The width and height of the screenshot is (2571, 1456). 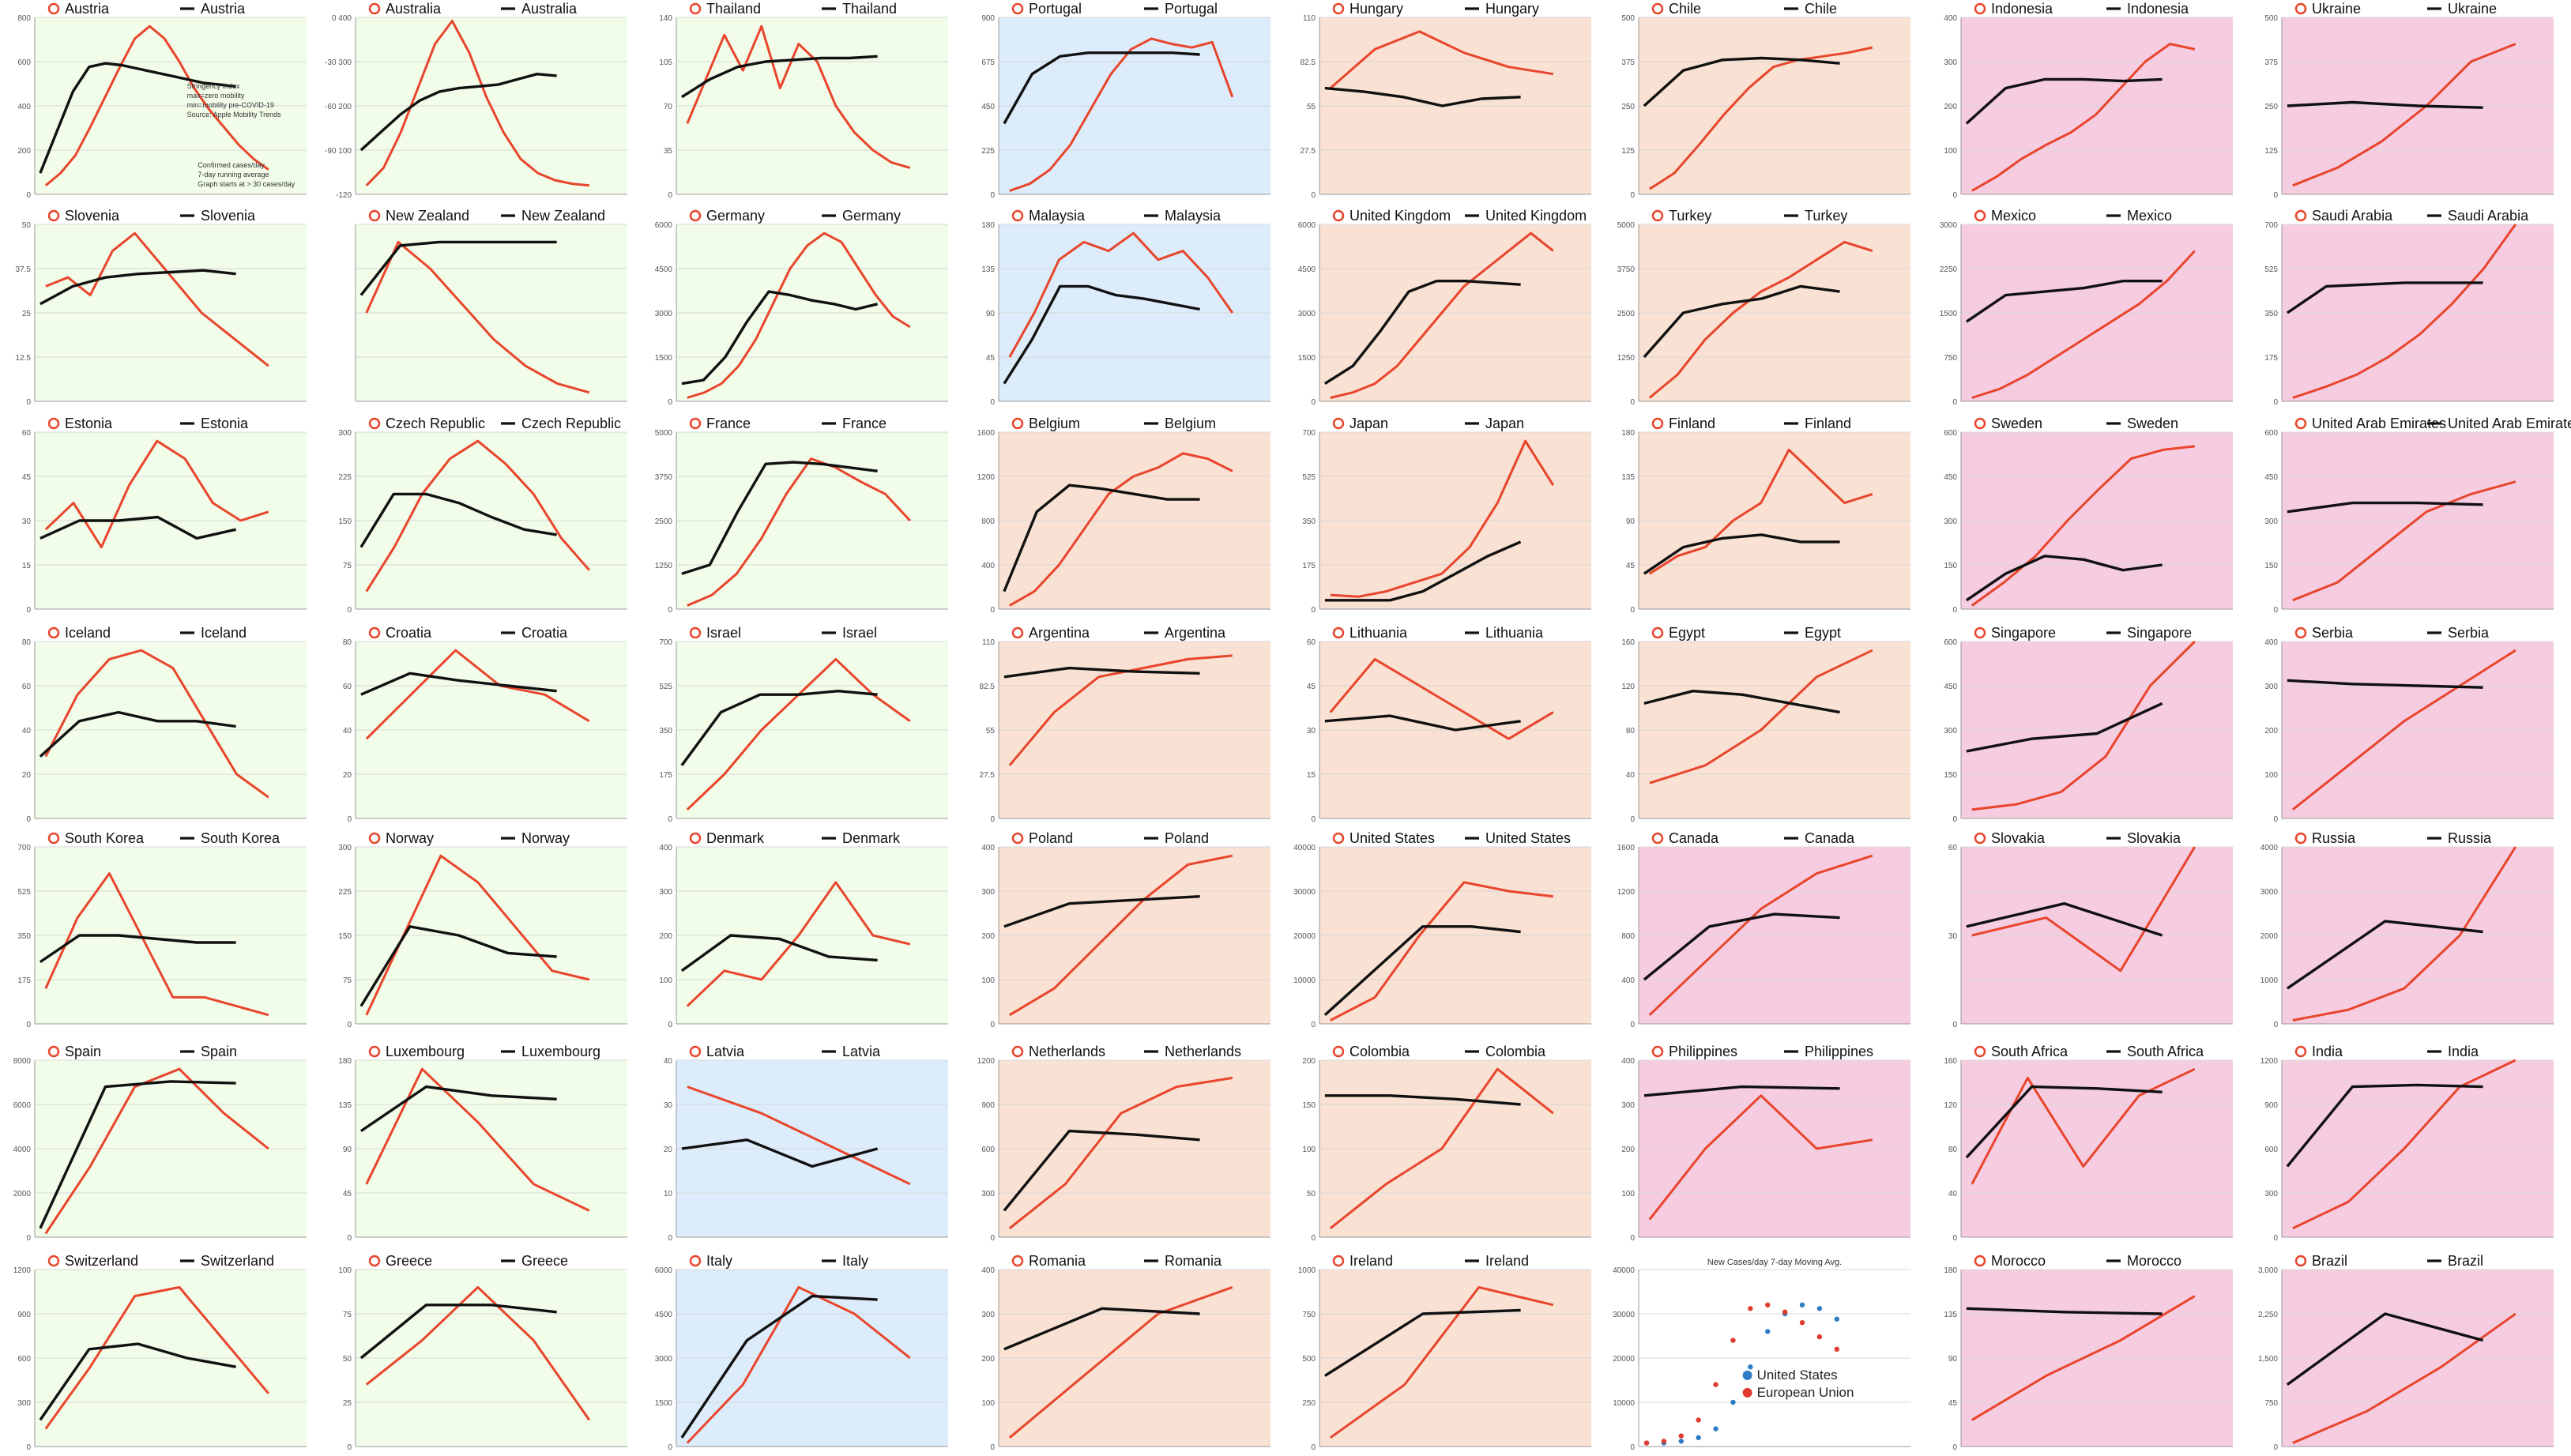 I want to click on chart-svg-thailand: 0 35 70 105 140 Thailand Thailand, so click(x=804, y=100).